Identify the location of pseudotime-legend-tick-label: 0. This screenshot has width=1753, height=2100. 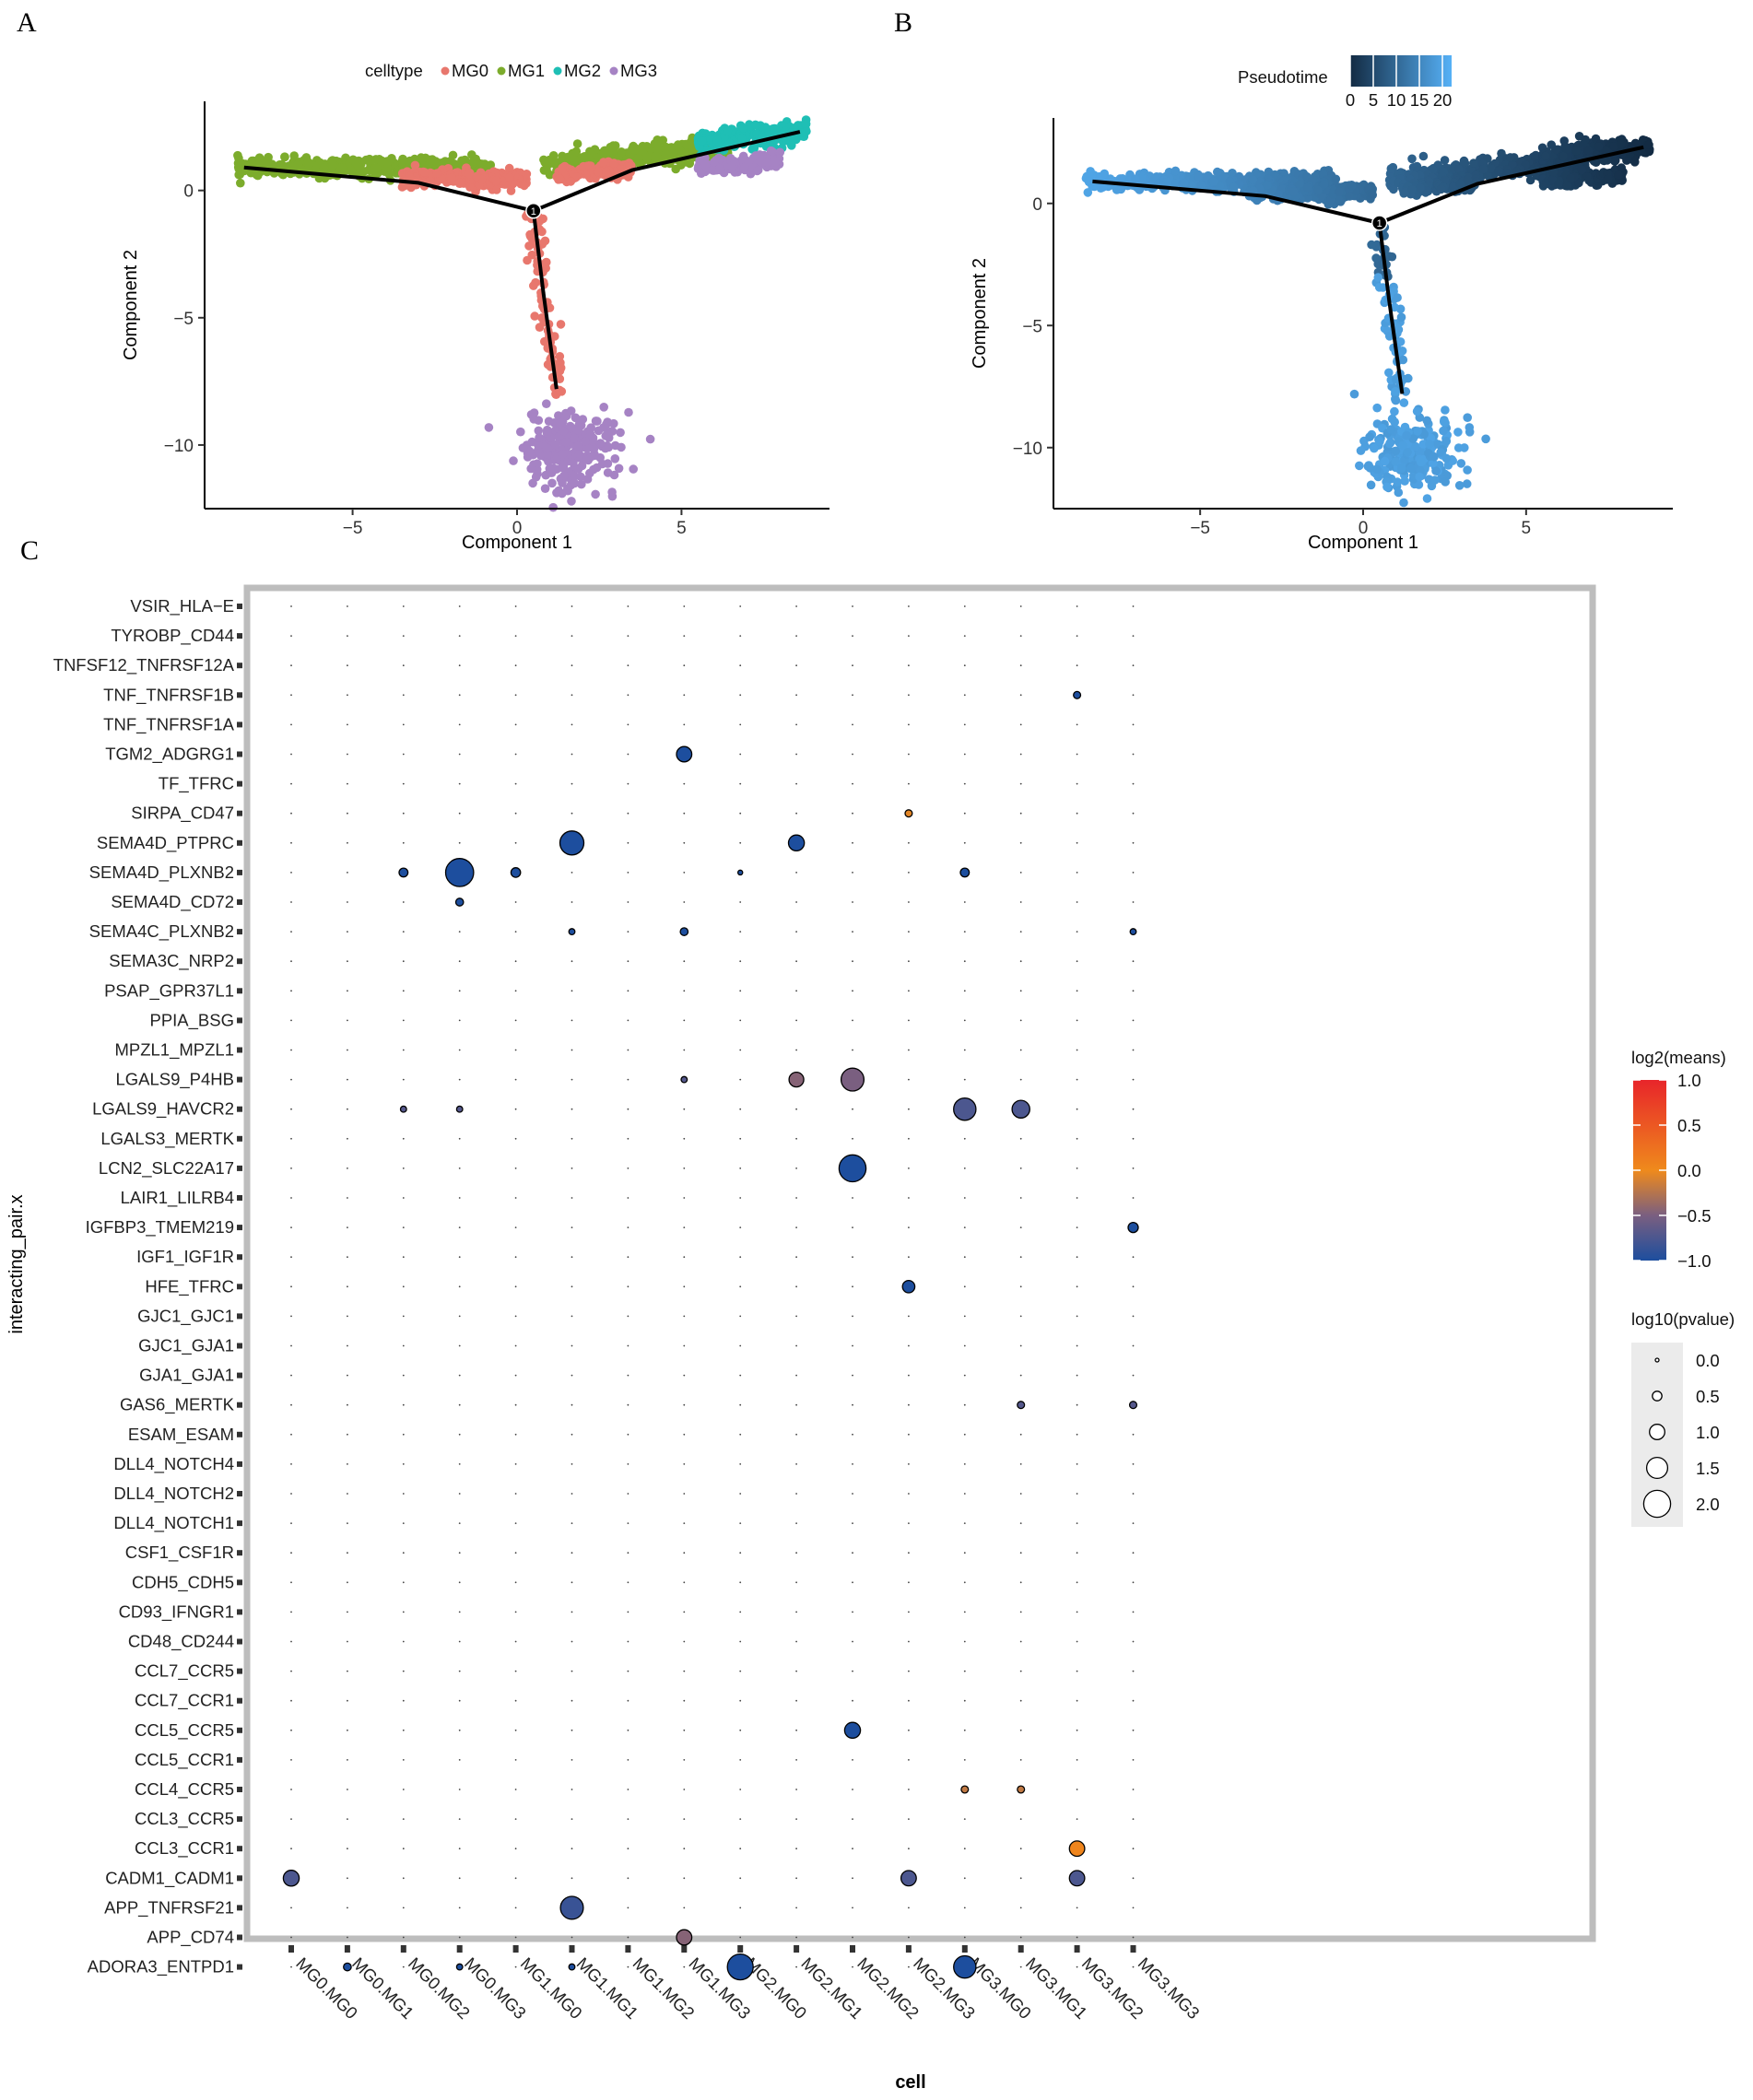
(1350, 100).